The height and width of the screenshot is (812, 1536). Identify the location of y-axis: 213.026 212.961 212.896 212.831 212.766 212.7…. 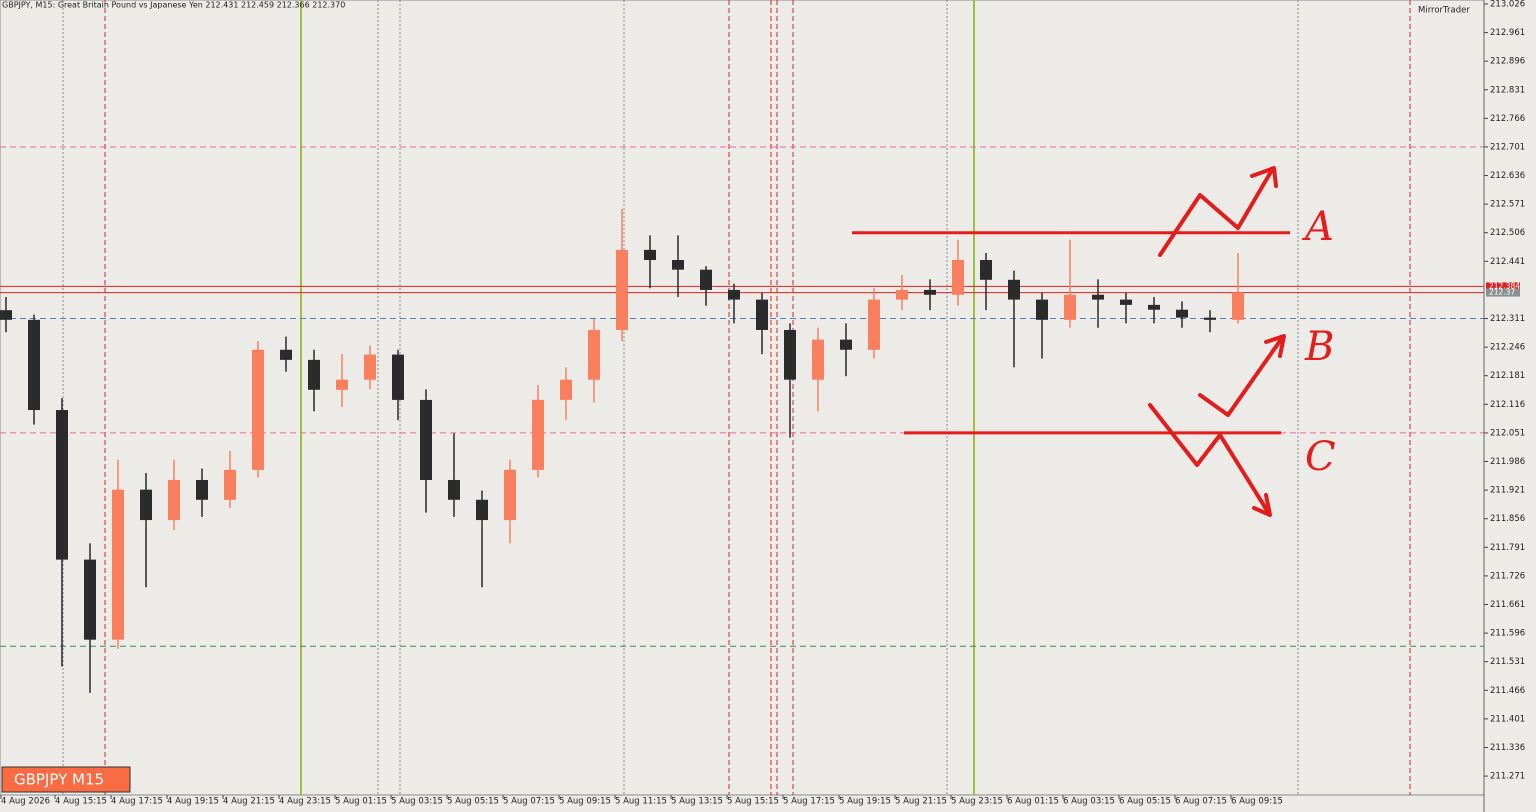
(1504, 391).